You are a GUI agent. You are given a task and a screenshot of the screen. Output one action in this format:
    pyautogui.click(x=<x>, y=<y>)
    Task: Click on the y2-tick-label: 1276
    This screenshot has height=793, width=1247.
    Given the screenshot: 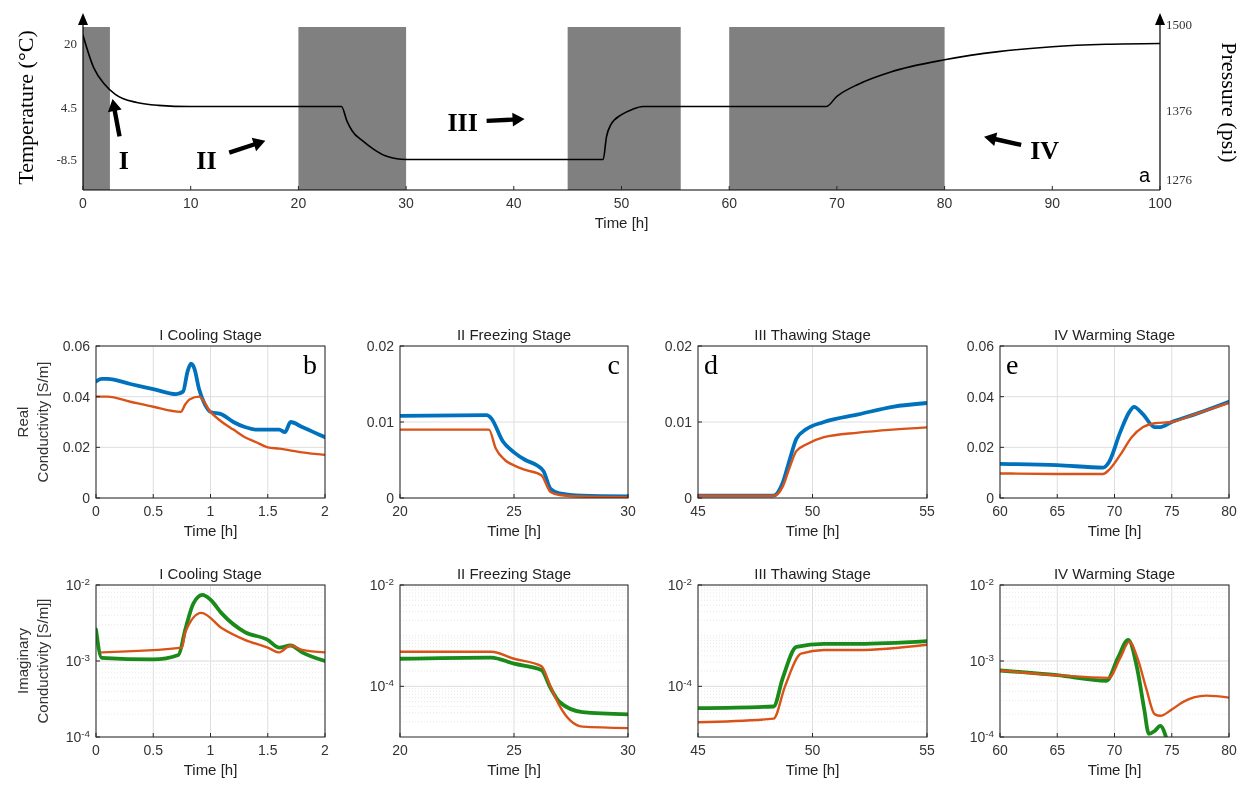 What is the action you would take?
    pyautogui.click(x=1179, y=179)
    